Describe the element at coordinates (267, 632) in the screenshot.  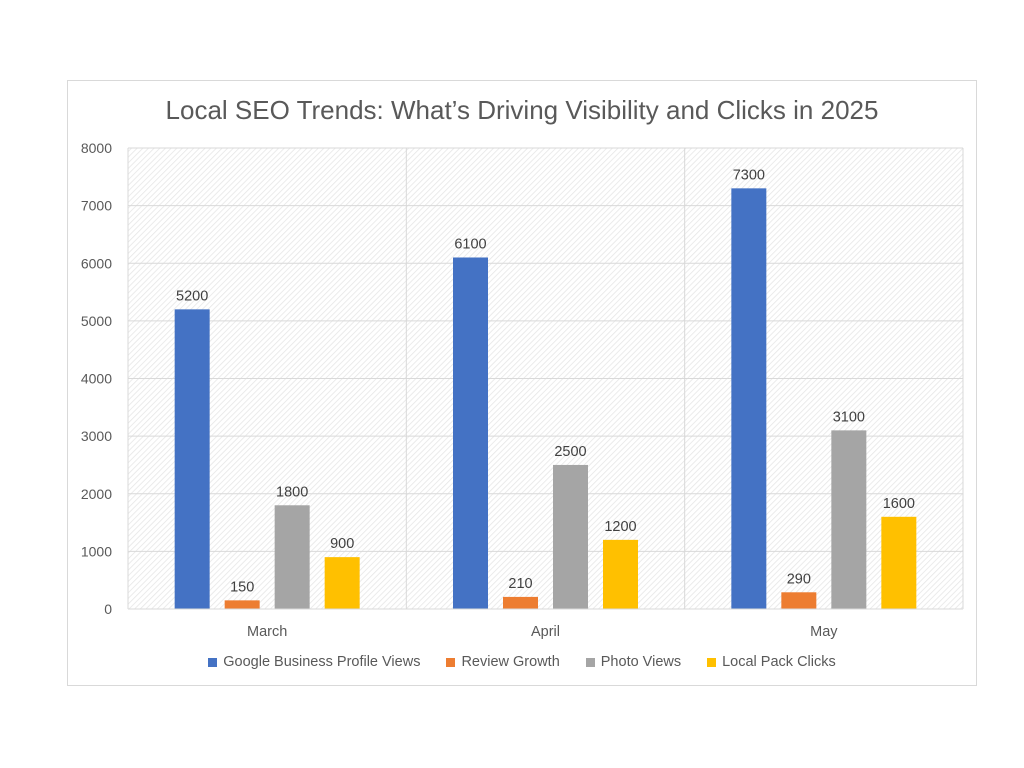
I see `x-tick-label: March` at that location.